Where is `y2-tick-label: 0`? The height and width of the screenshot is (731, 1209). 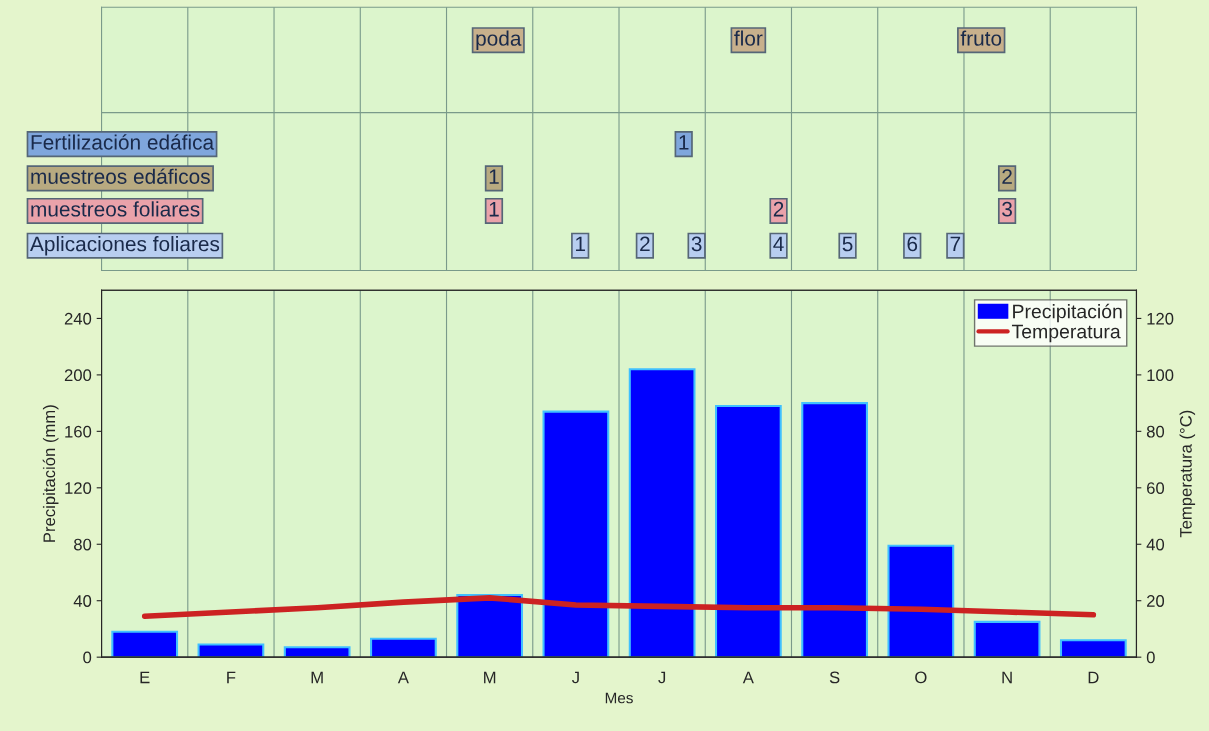 y2-tick-label: 0 is located at coordinates (1150, 657).